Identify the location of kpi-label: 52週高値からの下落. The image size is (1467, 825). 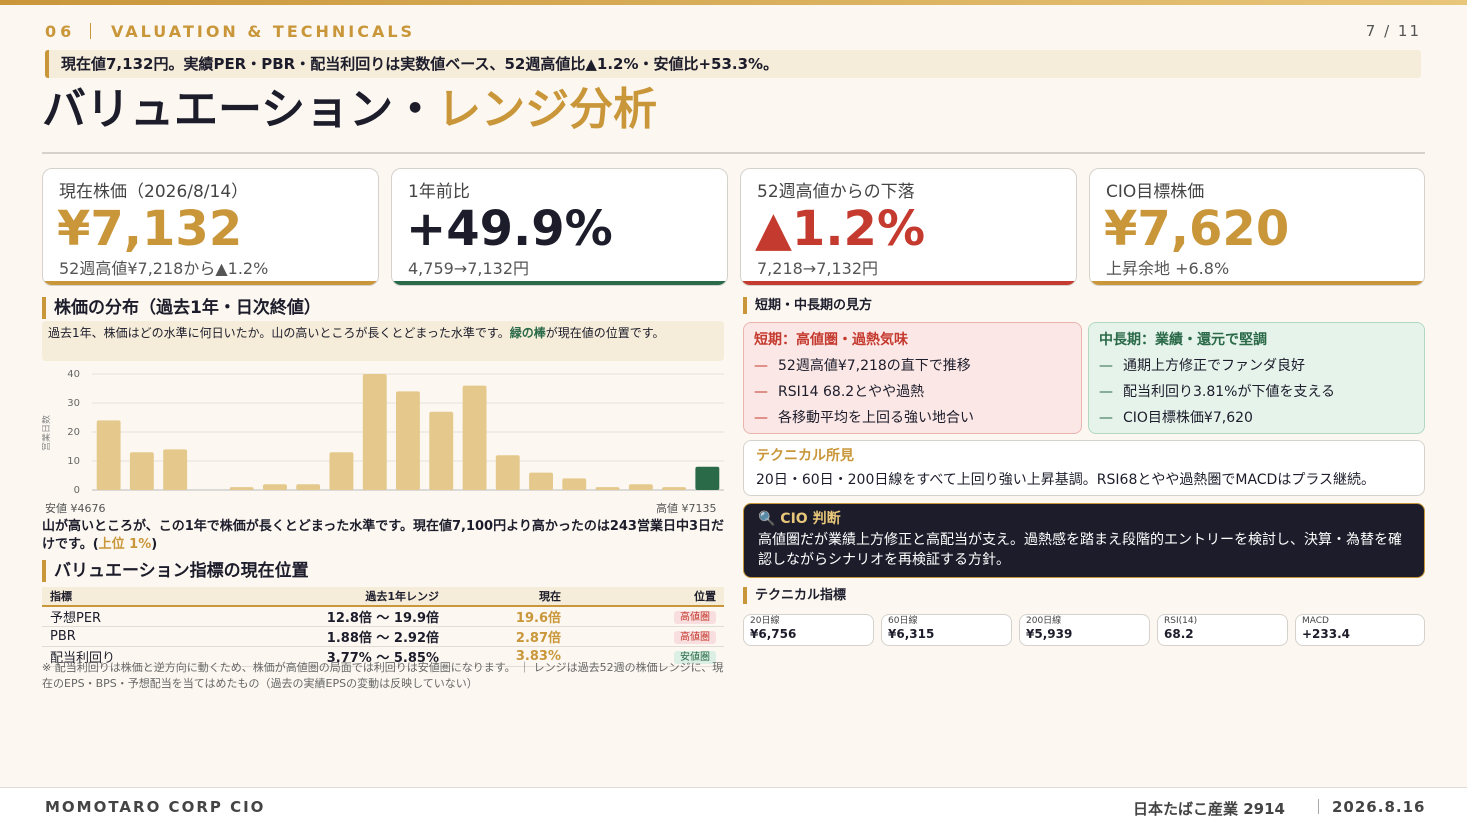
(836, 192).